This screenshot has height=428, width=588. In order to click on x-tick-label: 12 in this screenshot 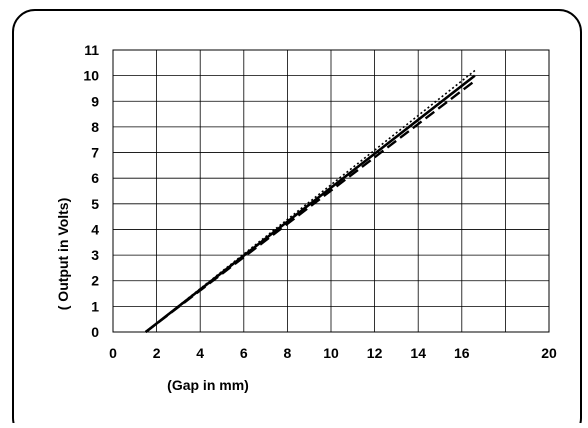, I will do `click(375, 353)`.